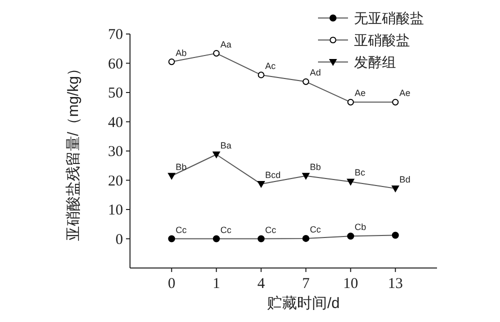  What do you see at coordinates (404, 179) in the screenshot?
I see `data-label: Bd` at bounding box center [404, 179].